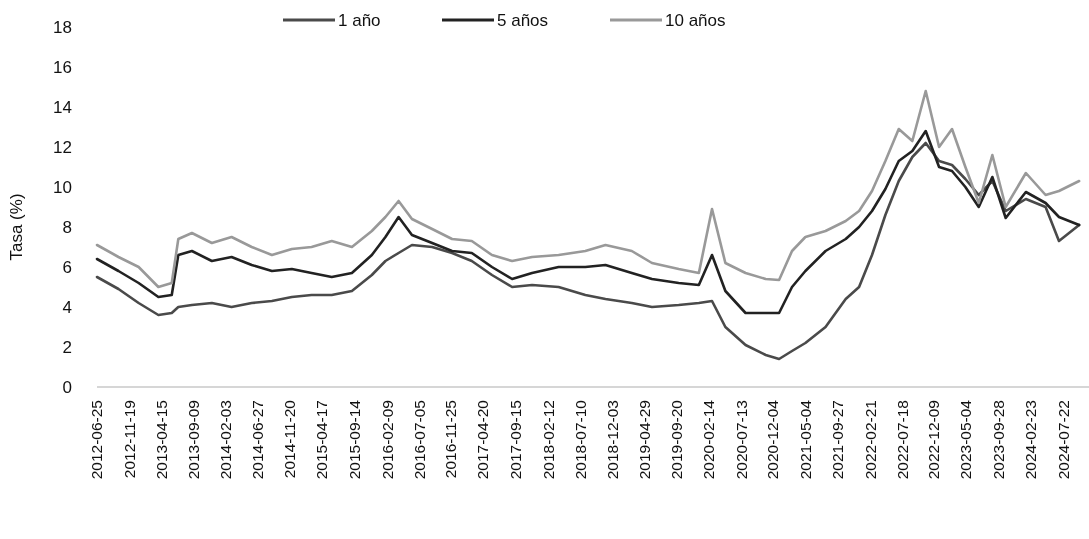  Describe the element at coordinates (97, 440) in the screenshot. I see `x-tick-label: 2012-06-25` at that location.